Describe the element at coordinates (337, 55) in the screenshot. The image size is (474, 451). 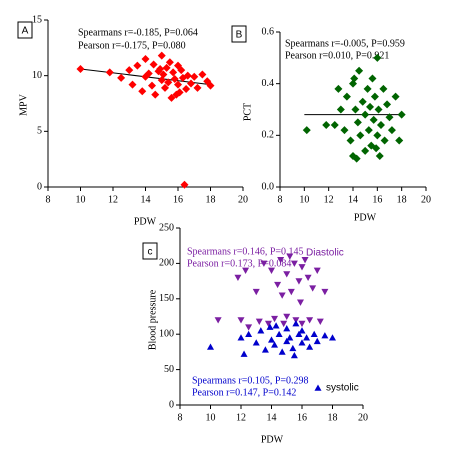
I see `annotation: Pearson r=0.010, P=0.921` at that location.